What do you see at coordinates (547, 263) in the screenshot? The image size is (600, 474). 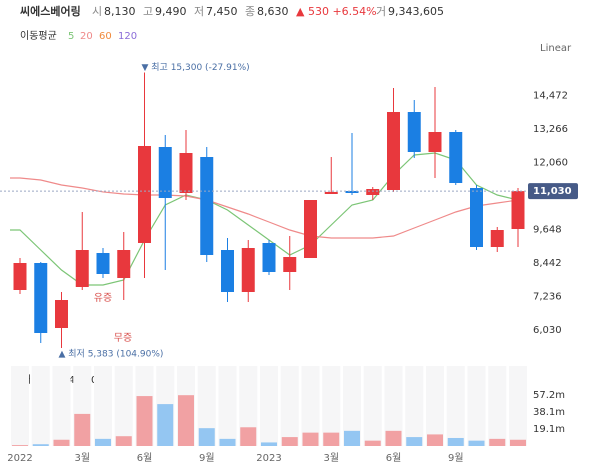 I see `y-tick-label: 8,442` at bounding box center [547, 263].